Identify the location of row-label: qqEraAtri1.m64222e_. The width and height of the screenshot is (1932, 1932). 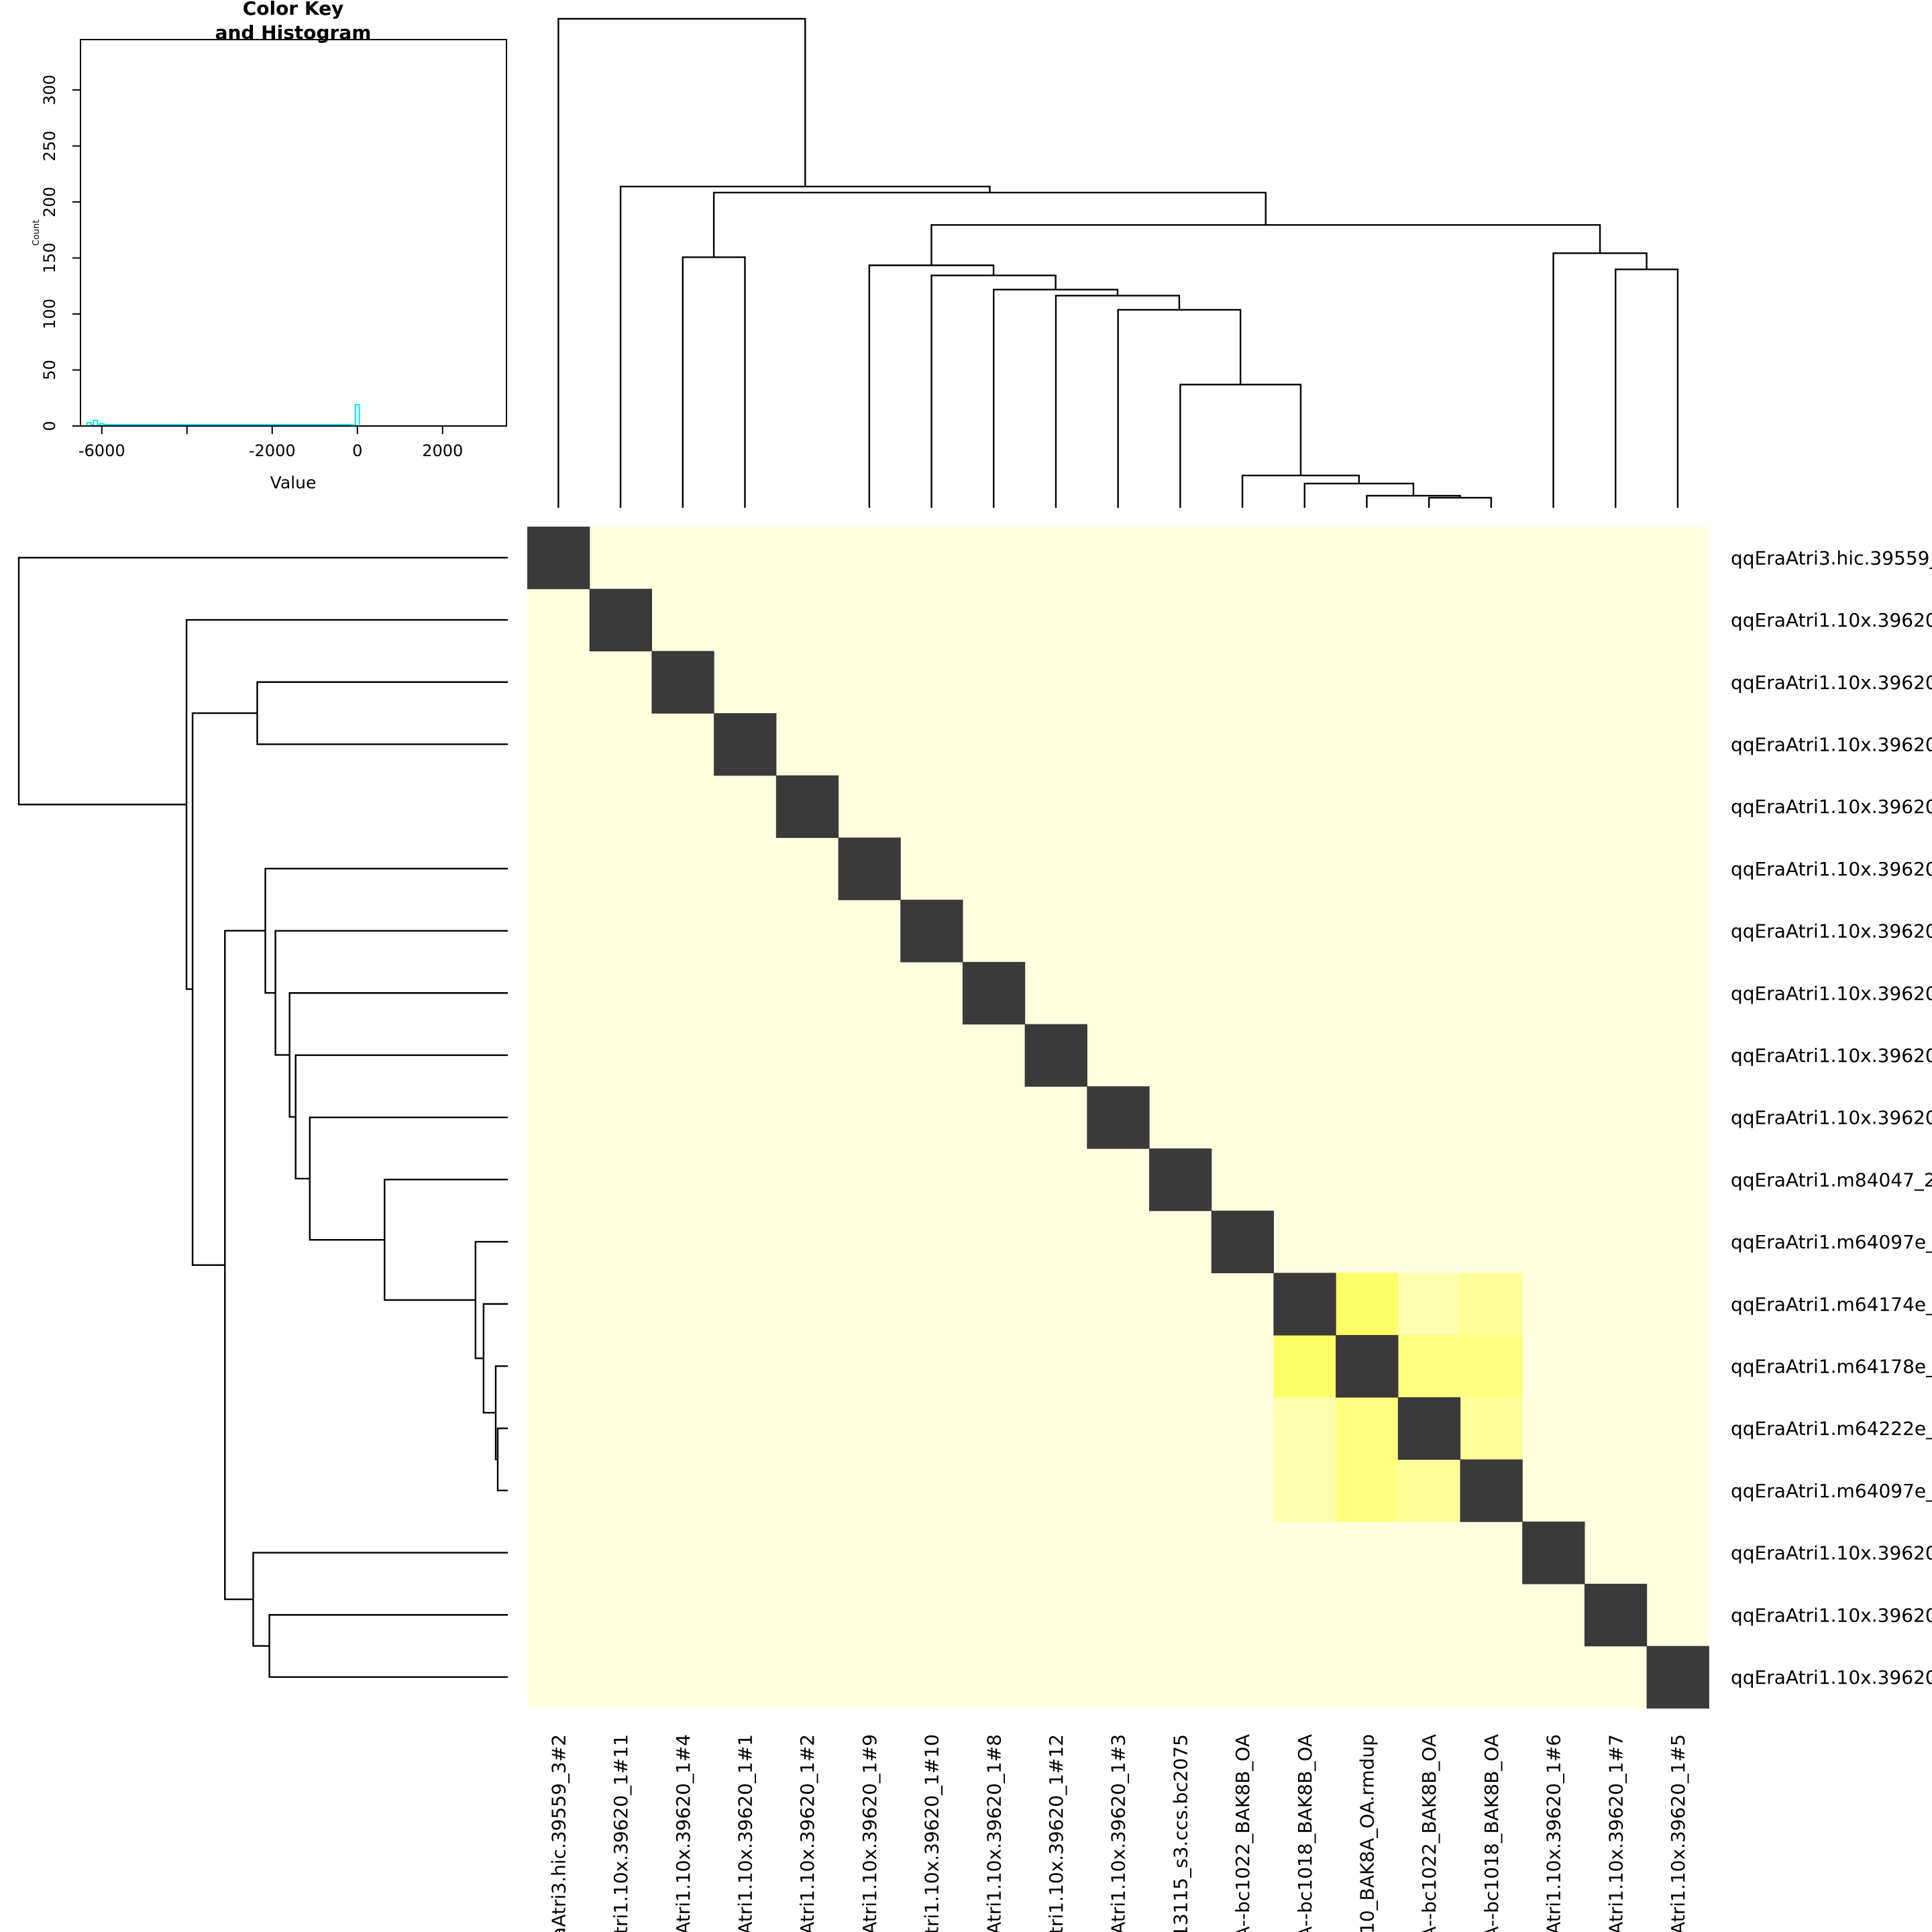
(1831, 1428).